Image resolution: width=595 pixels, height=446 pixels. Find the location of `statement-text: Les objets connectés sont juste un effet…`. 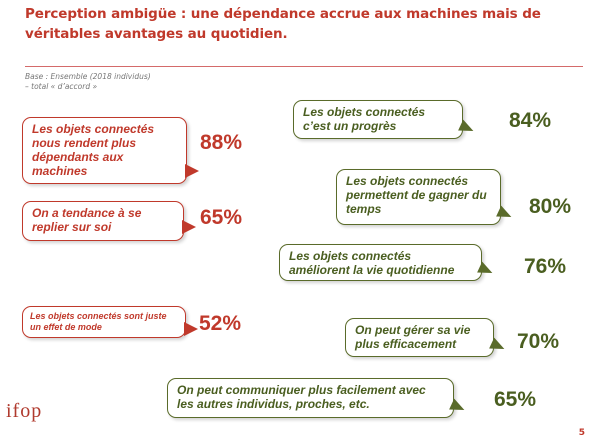

statement-text: Les objets connectés sont juste un effet… is located at coordinates (98, 321).